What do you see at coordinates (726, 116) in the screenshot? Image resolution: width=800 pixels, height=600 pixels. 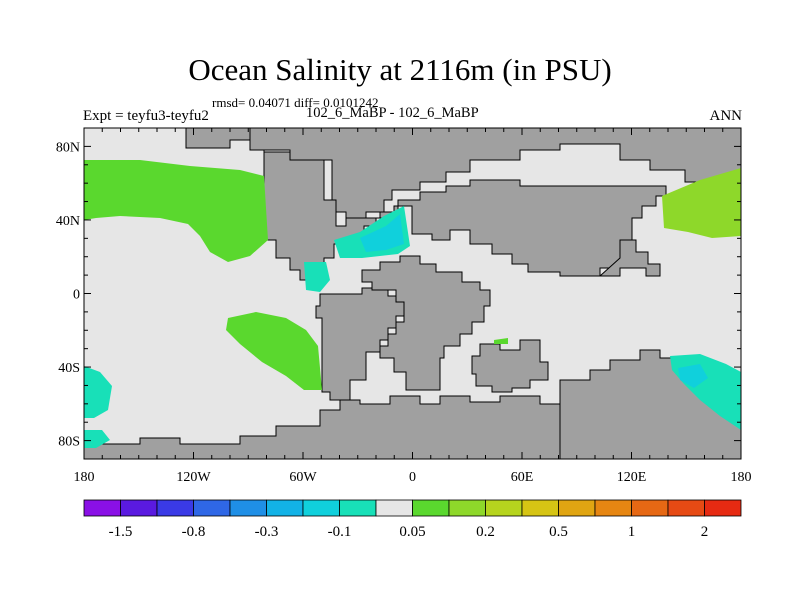 I see `season-label: ANN` at bounding box center [726, 116].